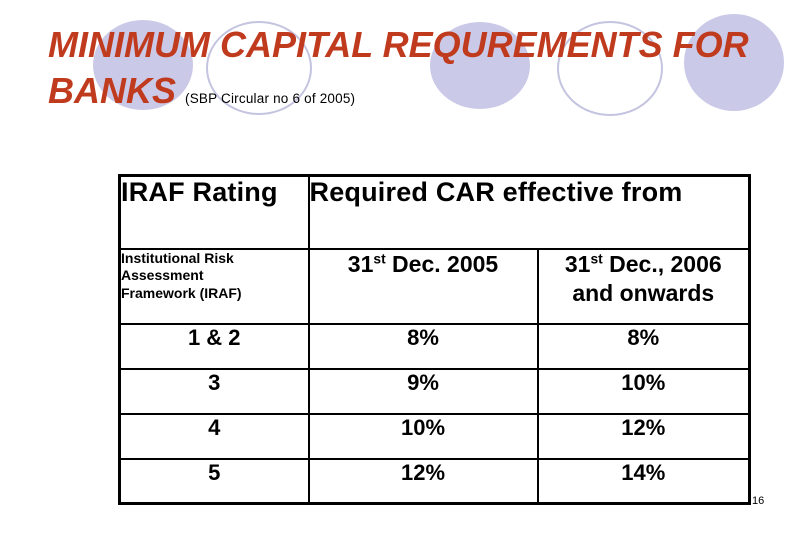  Describe the element at coordinates (662, 263) in the screenshot. I see `date-2006-rest: Dec., 2006` at that location.